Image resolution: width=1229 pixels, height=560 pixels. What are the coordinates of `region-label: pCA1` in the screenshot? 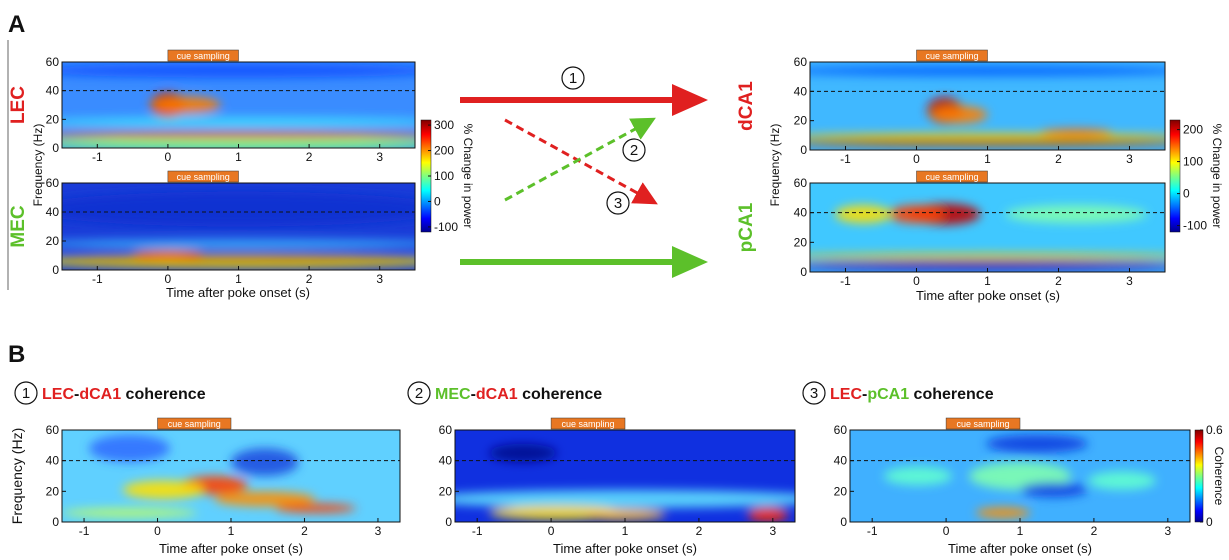 It's located at (746, 227).